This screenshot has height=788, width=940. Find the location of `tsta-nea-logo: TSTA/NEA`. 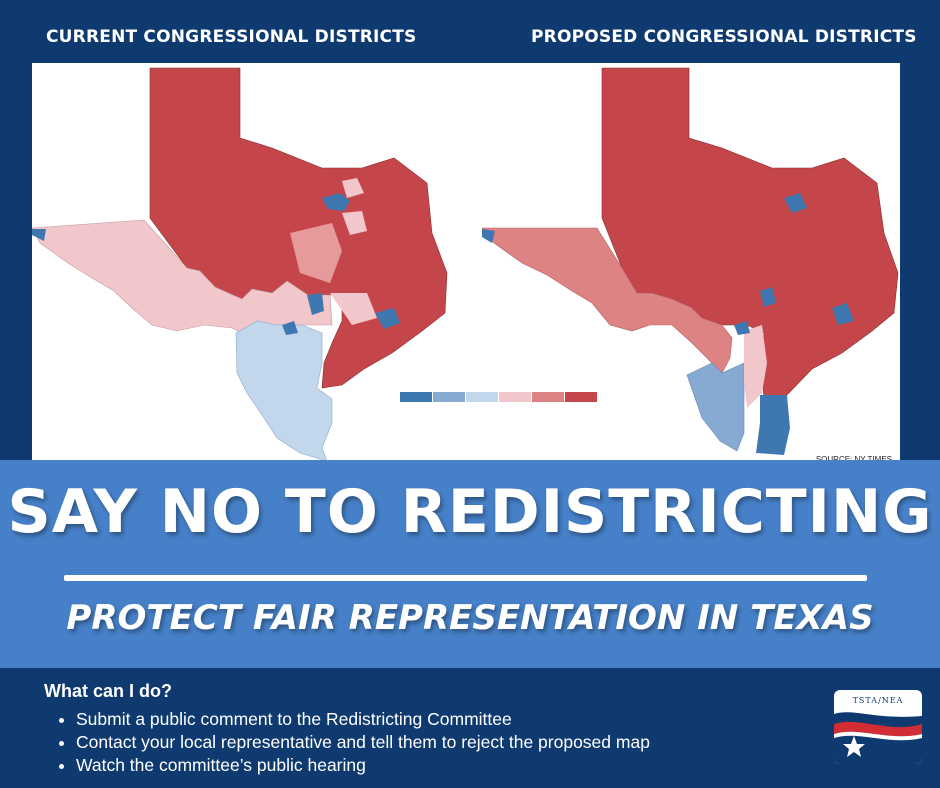

tsta-nea-logo: TSTA/NEA is located at coordinates (878, 727).